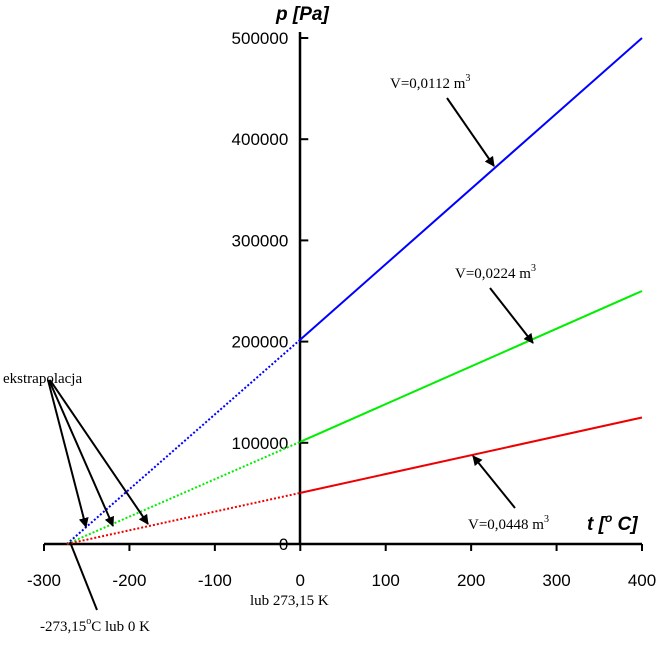 This screenshot has height=650, width=667. Describe the element at coordinates (470, 132) in the screenshot. I see `arrow-v0112` at that location.